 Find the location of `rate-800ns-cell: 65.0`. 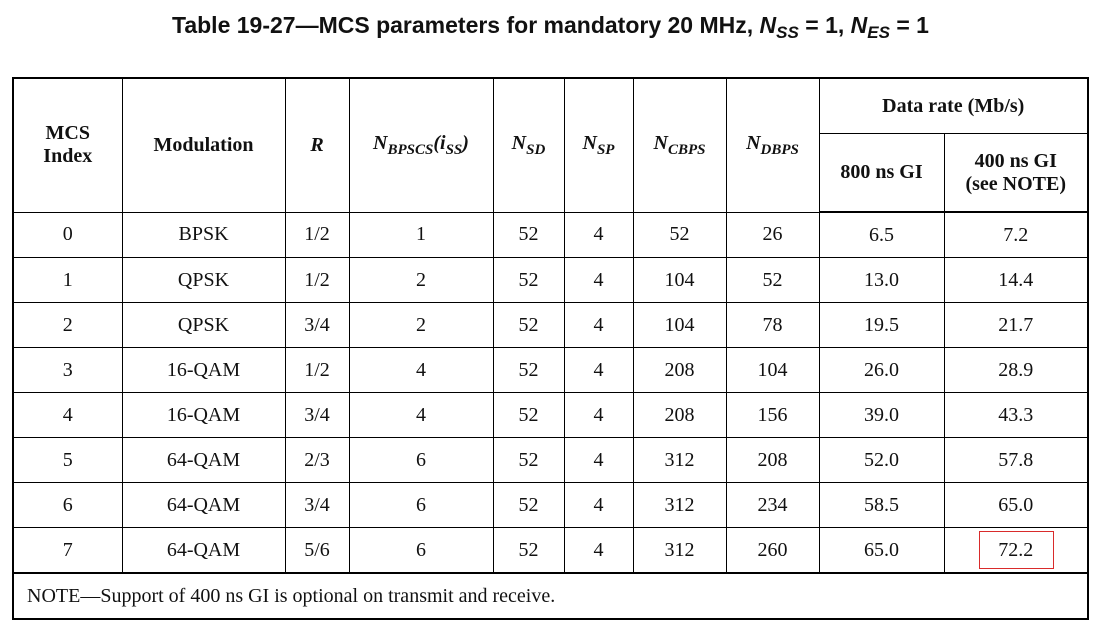

rate-800ns-cell: 65.0 is located at coordinates (881, 550).